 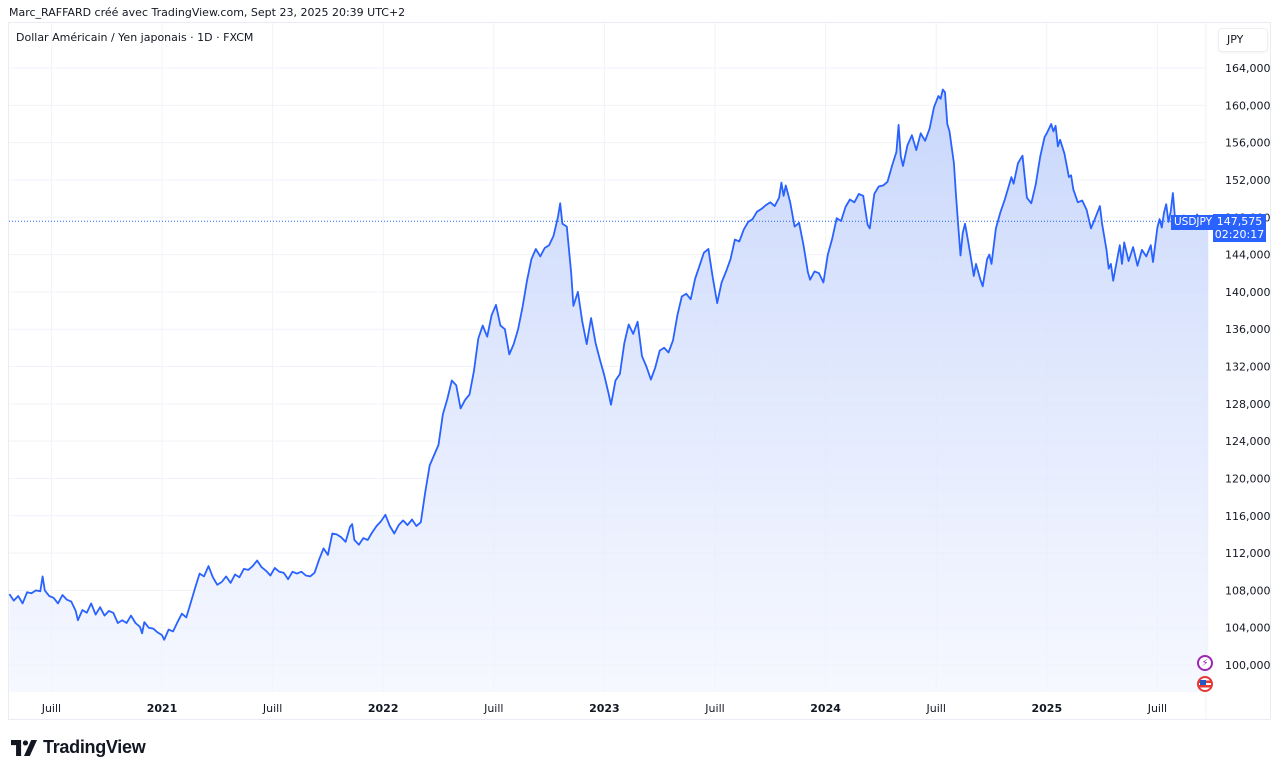 I want to click on time-tick-label: 2023, so click(x=604, y=708).